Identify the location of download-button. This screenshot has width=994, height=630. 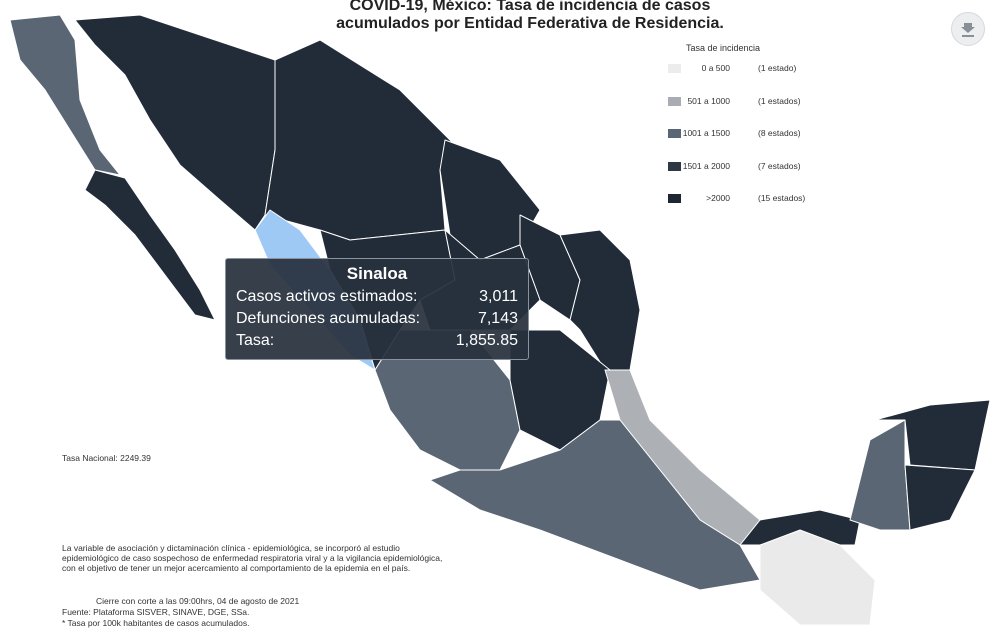
(968, 29).